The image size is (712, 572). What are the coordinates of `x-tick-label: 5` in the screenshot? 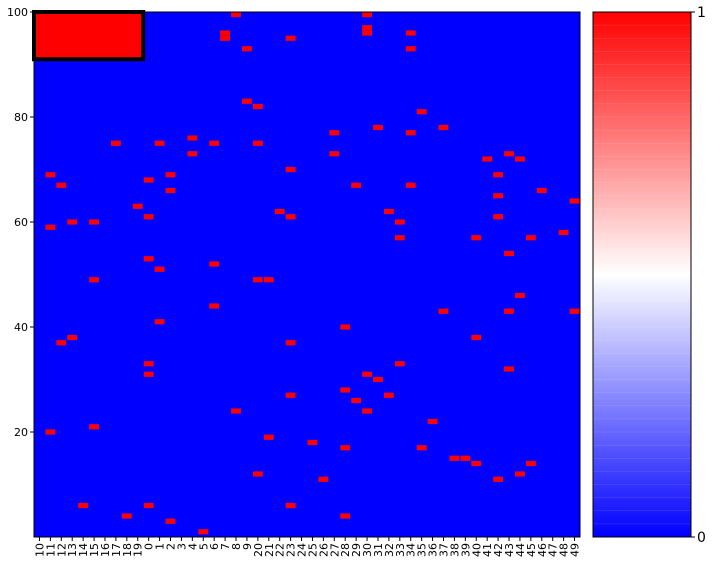 It's located at (203, 546).